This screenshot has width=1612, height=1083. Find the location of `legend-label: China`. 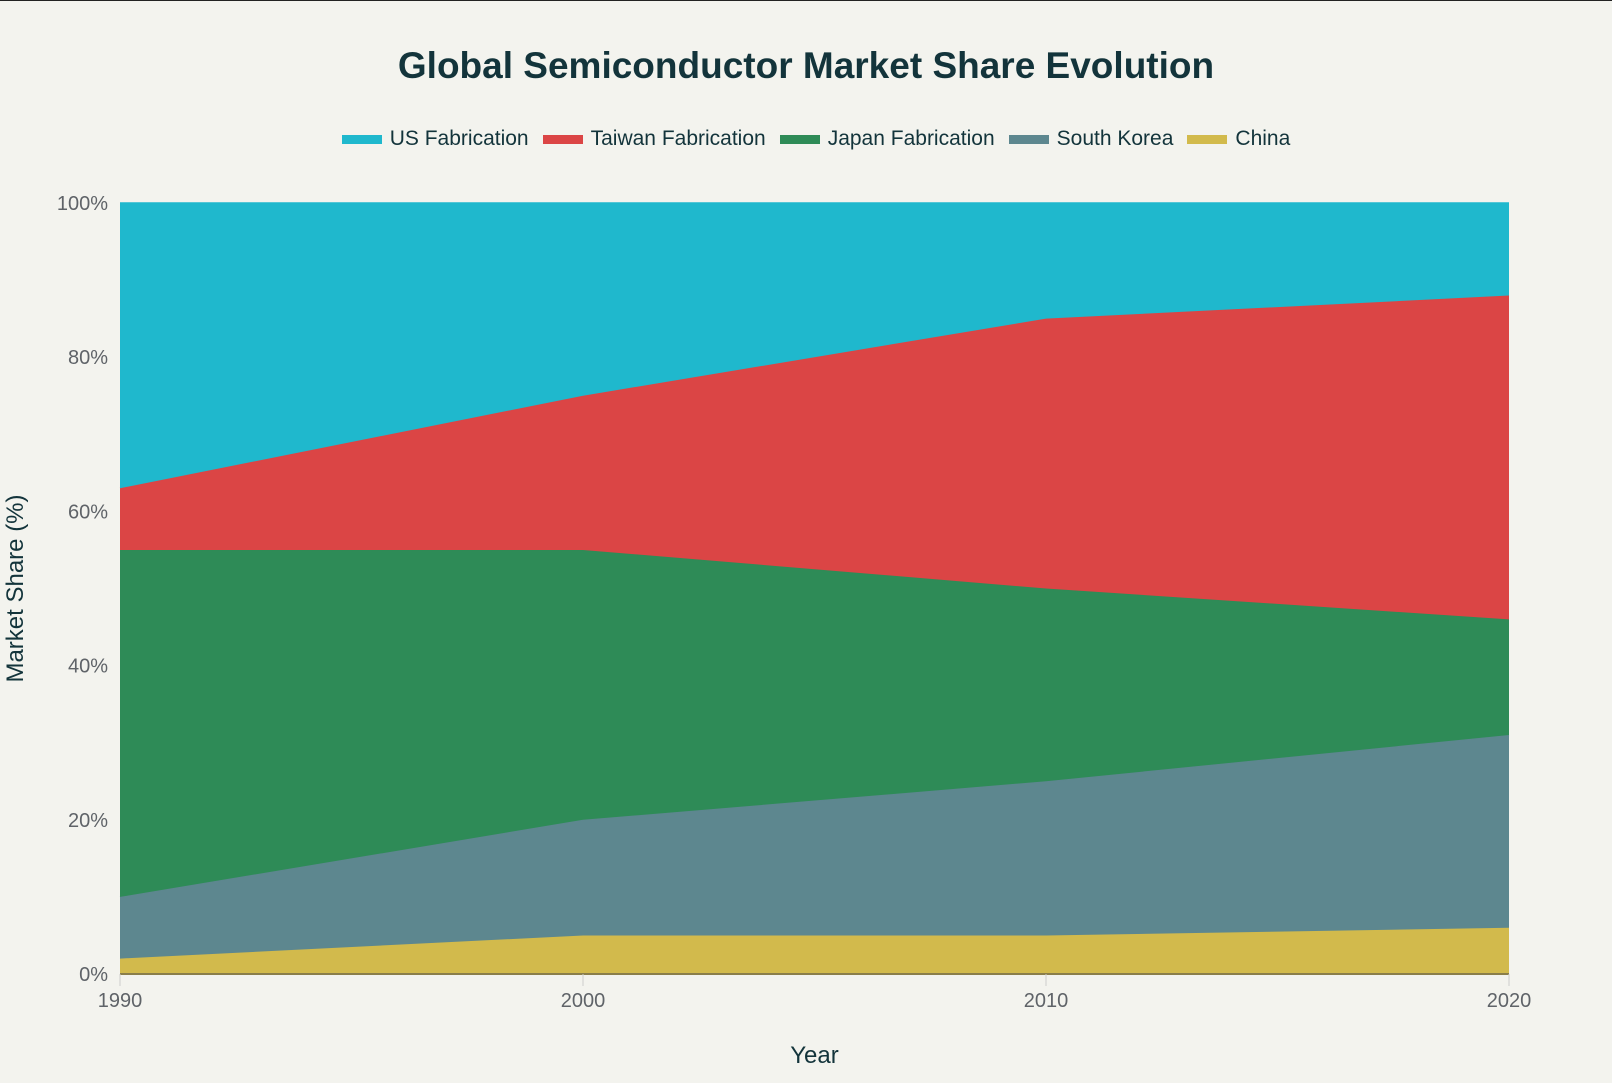

legend-label: China is located at coordinates (1263, 138).